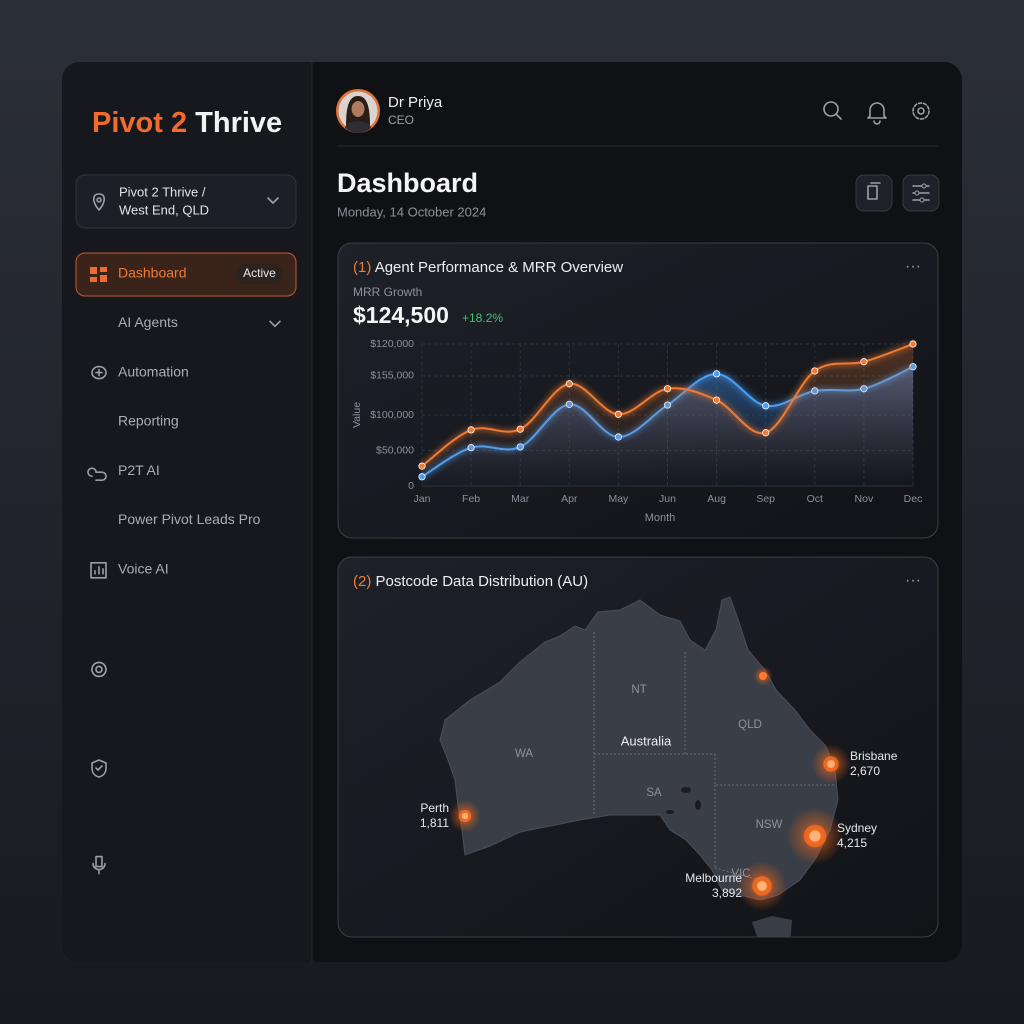 This screenshot has width=1024, height=1024. I want to click on badge-label: Active, so click(259, 273).